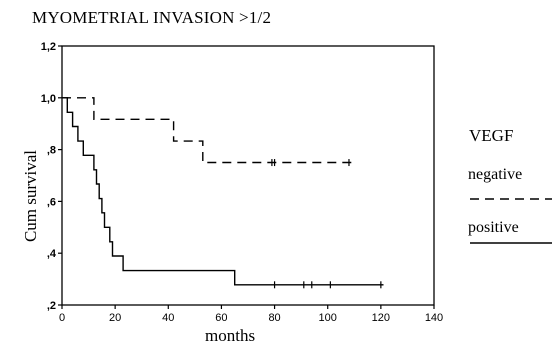 The width and height of the screenshot is (552, 346). What do you see at coordinates (168, 318) in the screenshot?
I see `x-tick-label: 40` at bounding box center [168, 318].